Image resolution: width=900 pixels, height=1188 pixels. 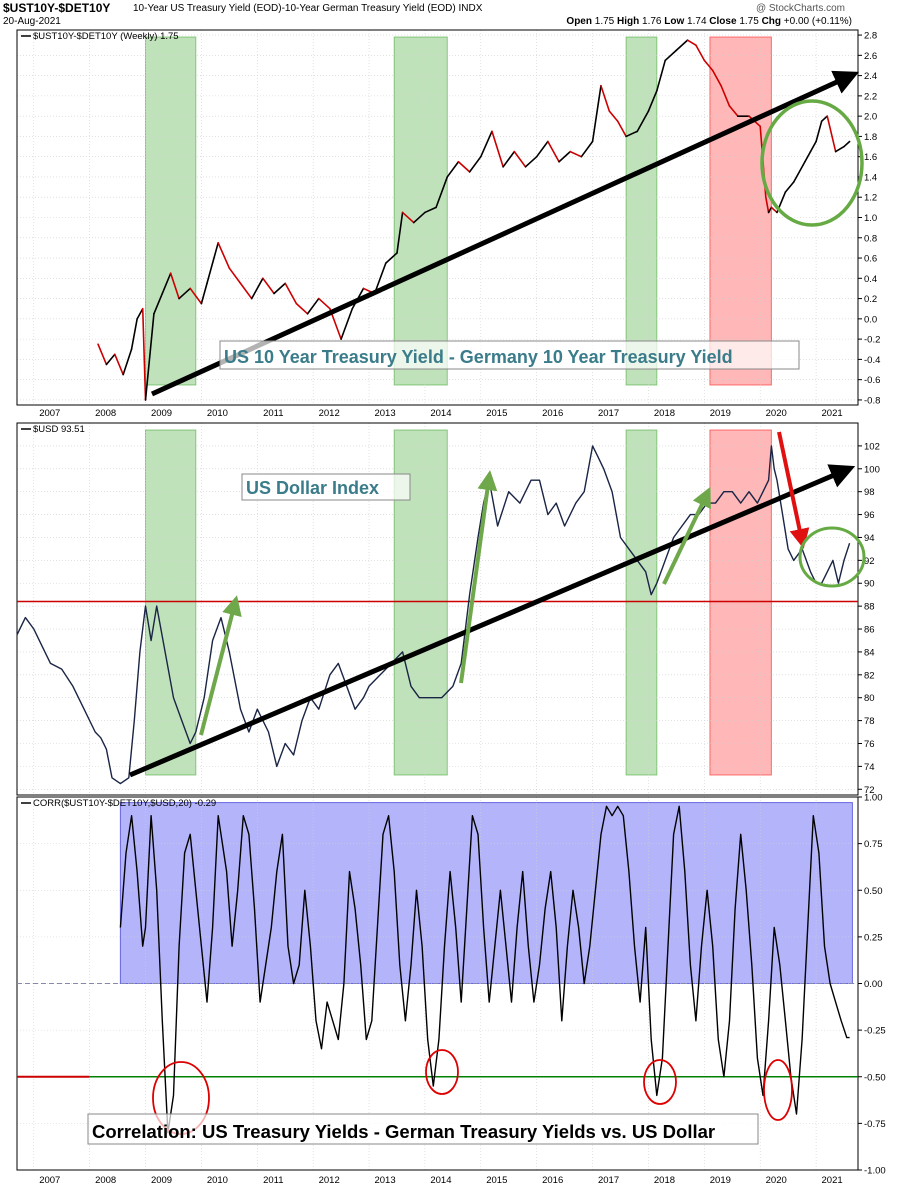 I want to click on y-tick-label: 88, so click(x=869, y=607).